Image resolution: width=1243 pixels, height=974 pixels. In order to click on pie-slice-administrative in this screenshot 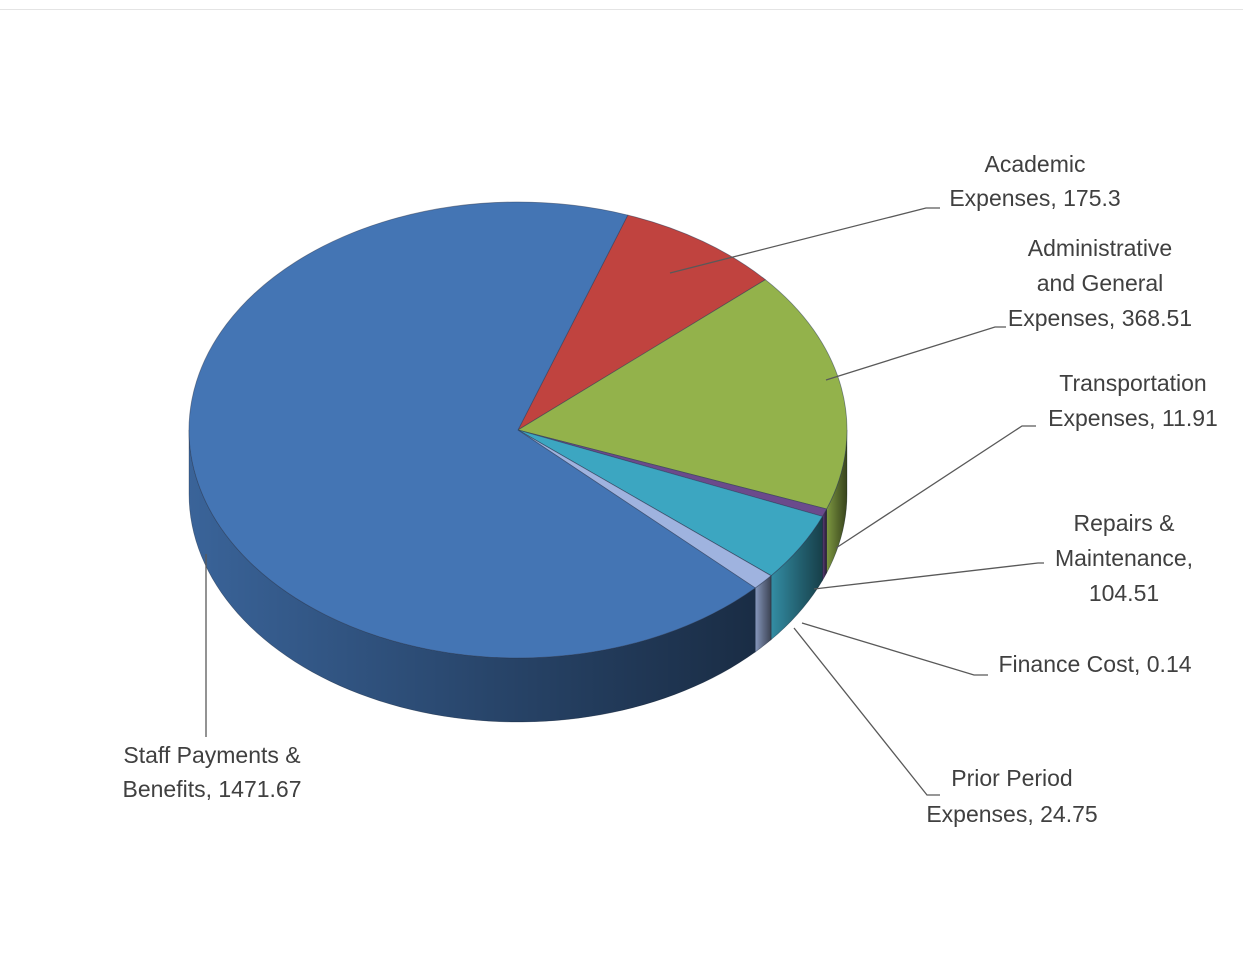, I will do `click(682, 394)`.